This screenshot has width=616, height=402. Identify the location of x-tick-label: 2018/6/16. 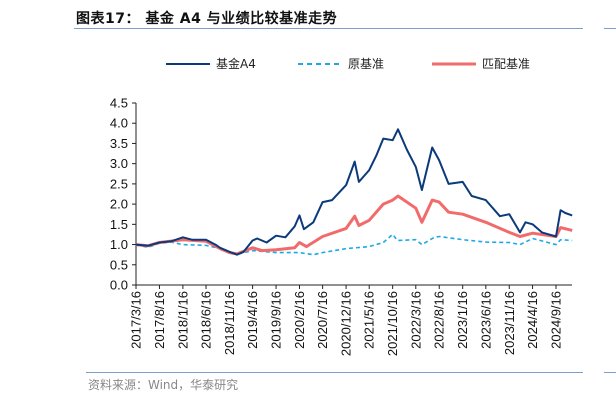
(206, 320).